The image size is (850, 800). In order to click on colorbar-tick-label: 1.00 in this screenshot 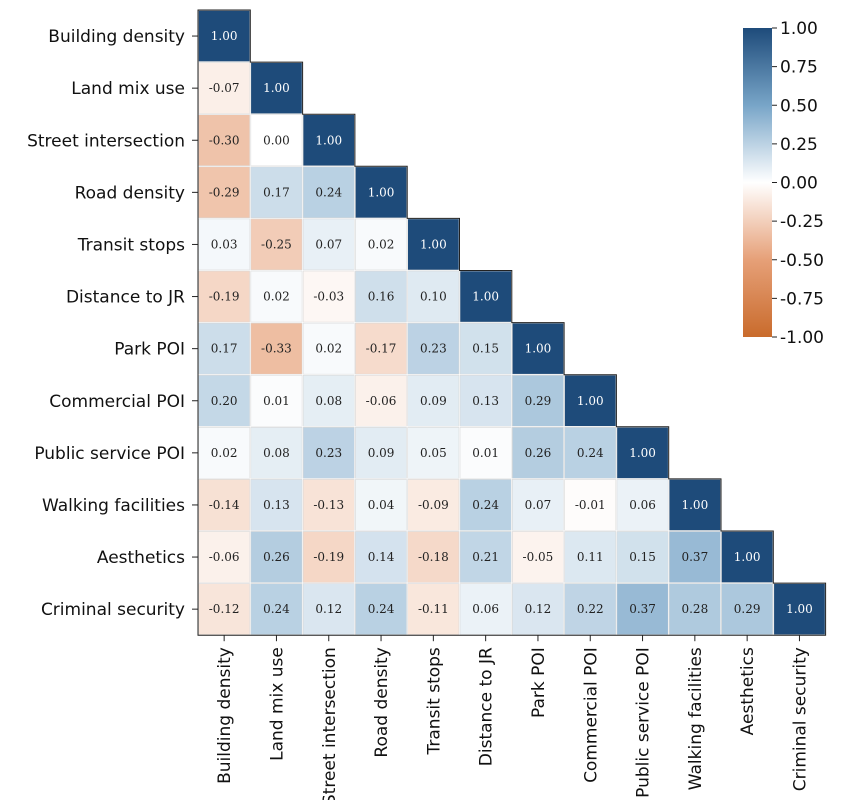, I will do `click(799, 29)`.